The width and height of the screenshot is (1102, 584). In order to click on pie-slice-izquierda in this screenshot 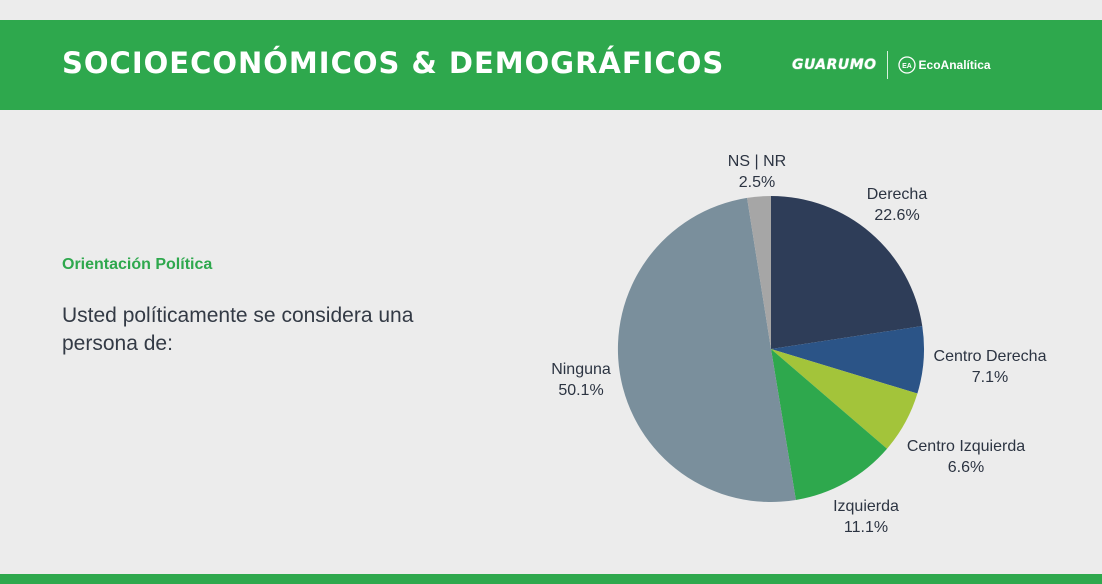, I will do `click(829, 424)`.